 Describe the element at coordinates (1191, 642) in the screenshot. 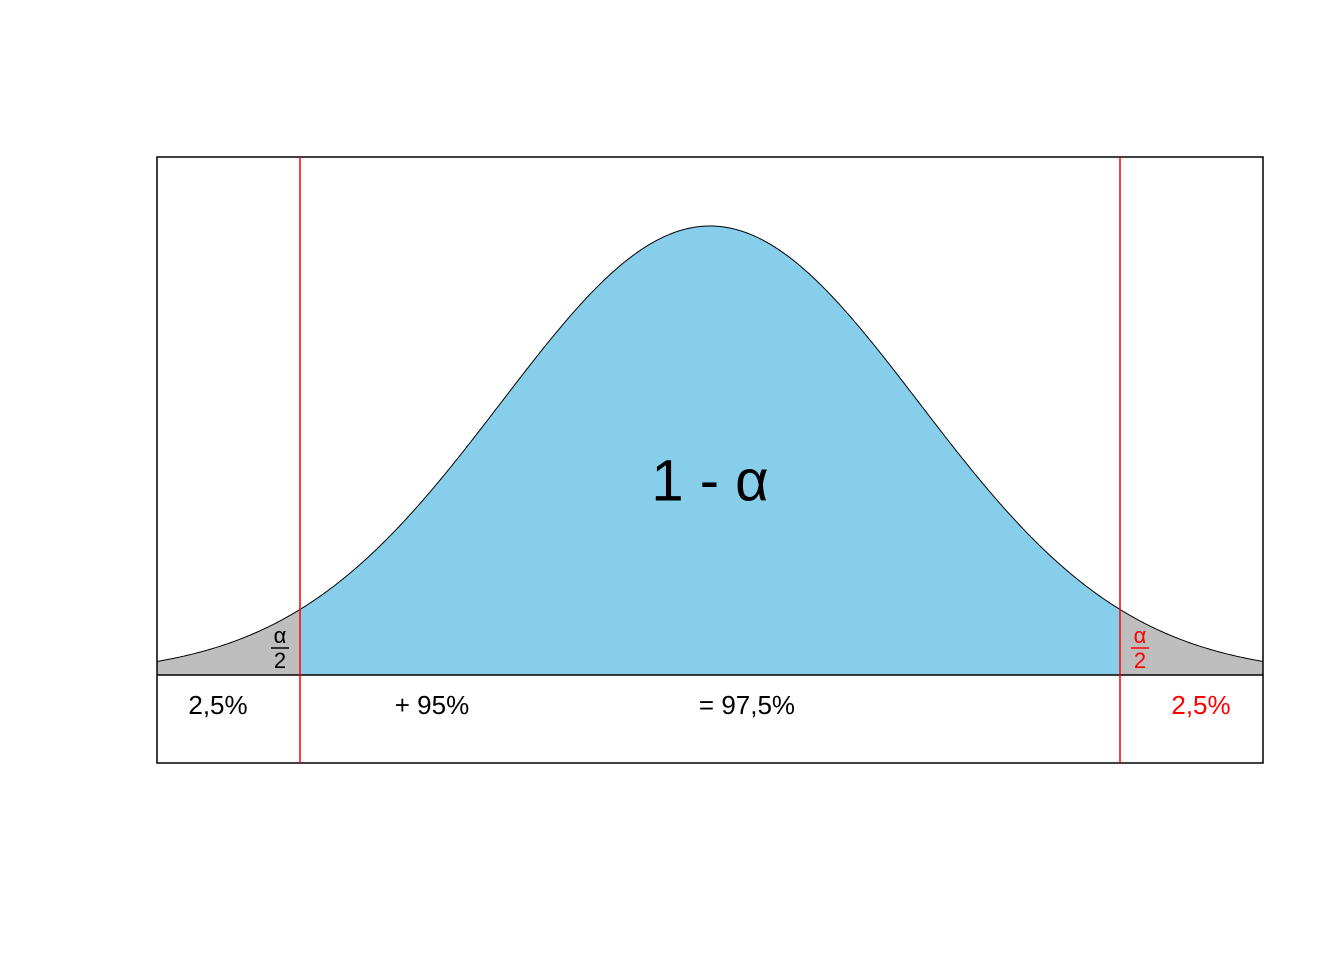

I see `right-tail-area` at that location.